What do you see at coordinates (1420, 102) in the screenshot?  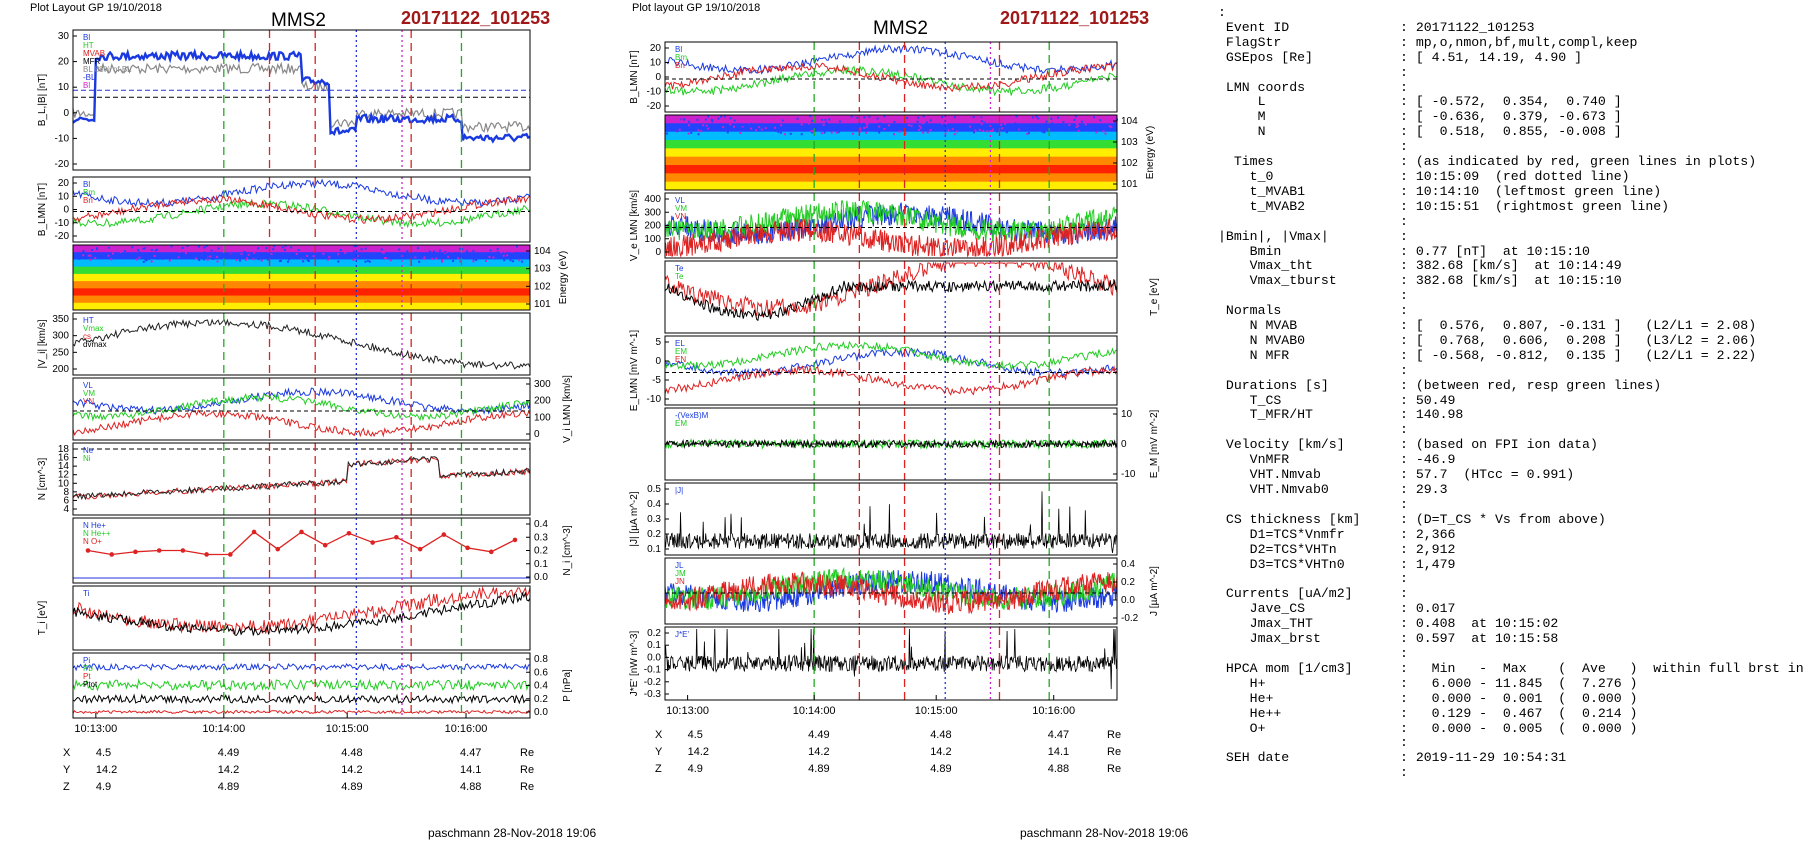 I see `info-line: L : [ -0.572, 0.354, 0.740 ]` at bounding box center [1420, 102].